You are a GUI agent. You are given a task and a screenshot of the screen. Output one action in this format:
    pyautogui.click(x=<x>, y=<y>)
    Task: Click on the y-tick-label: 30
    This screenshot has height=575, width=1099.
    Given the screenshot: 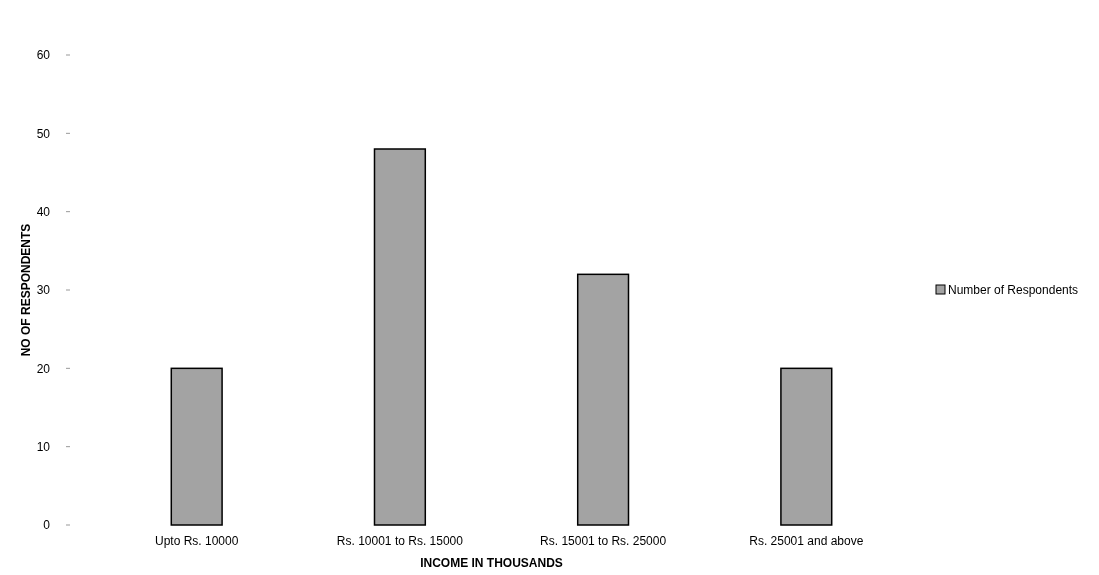 What is the action you would take?
    pyautogui.click(x=43, y=290)
    